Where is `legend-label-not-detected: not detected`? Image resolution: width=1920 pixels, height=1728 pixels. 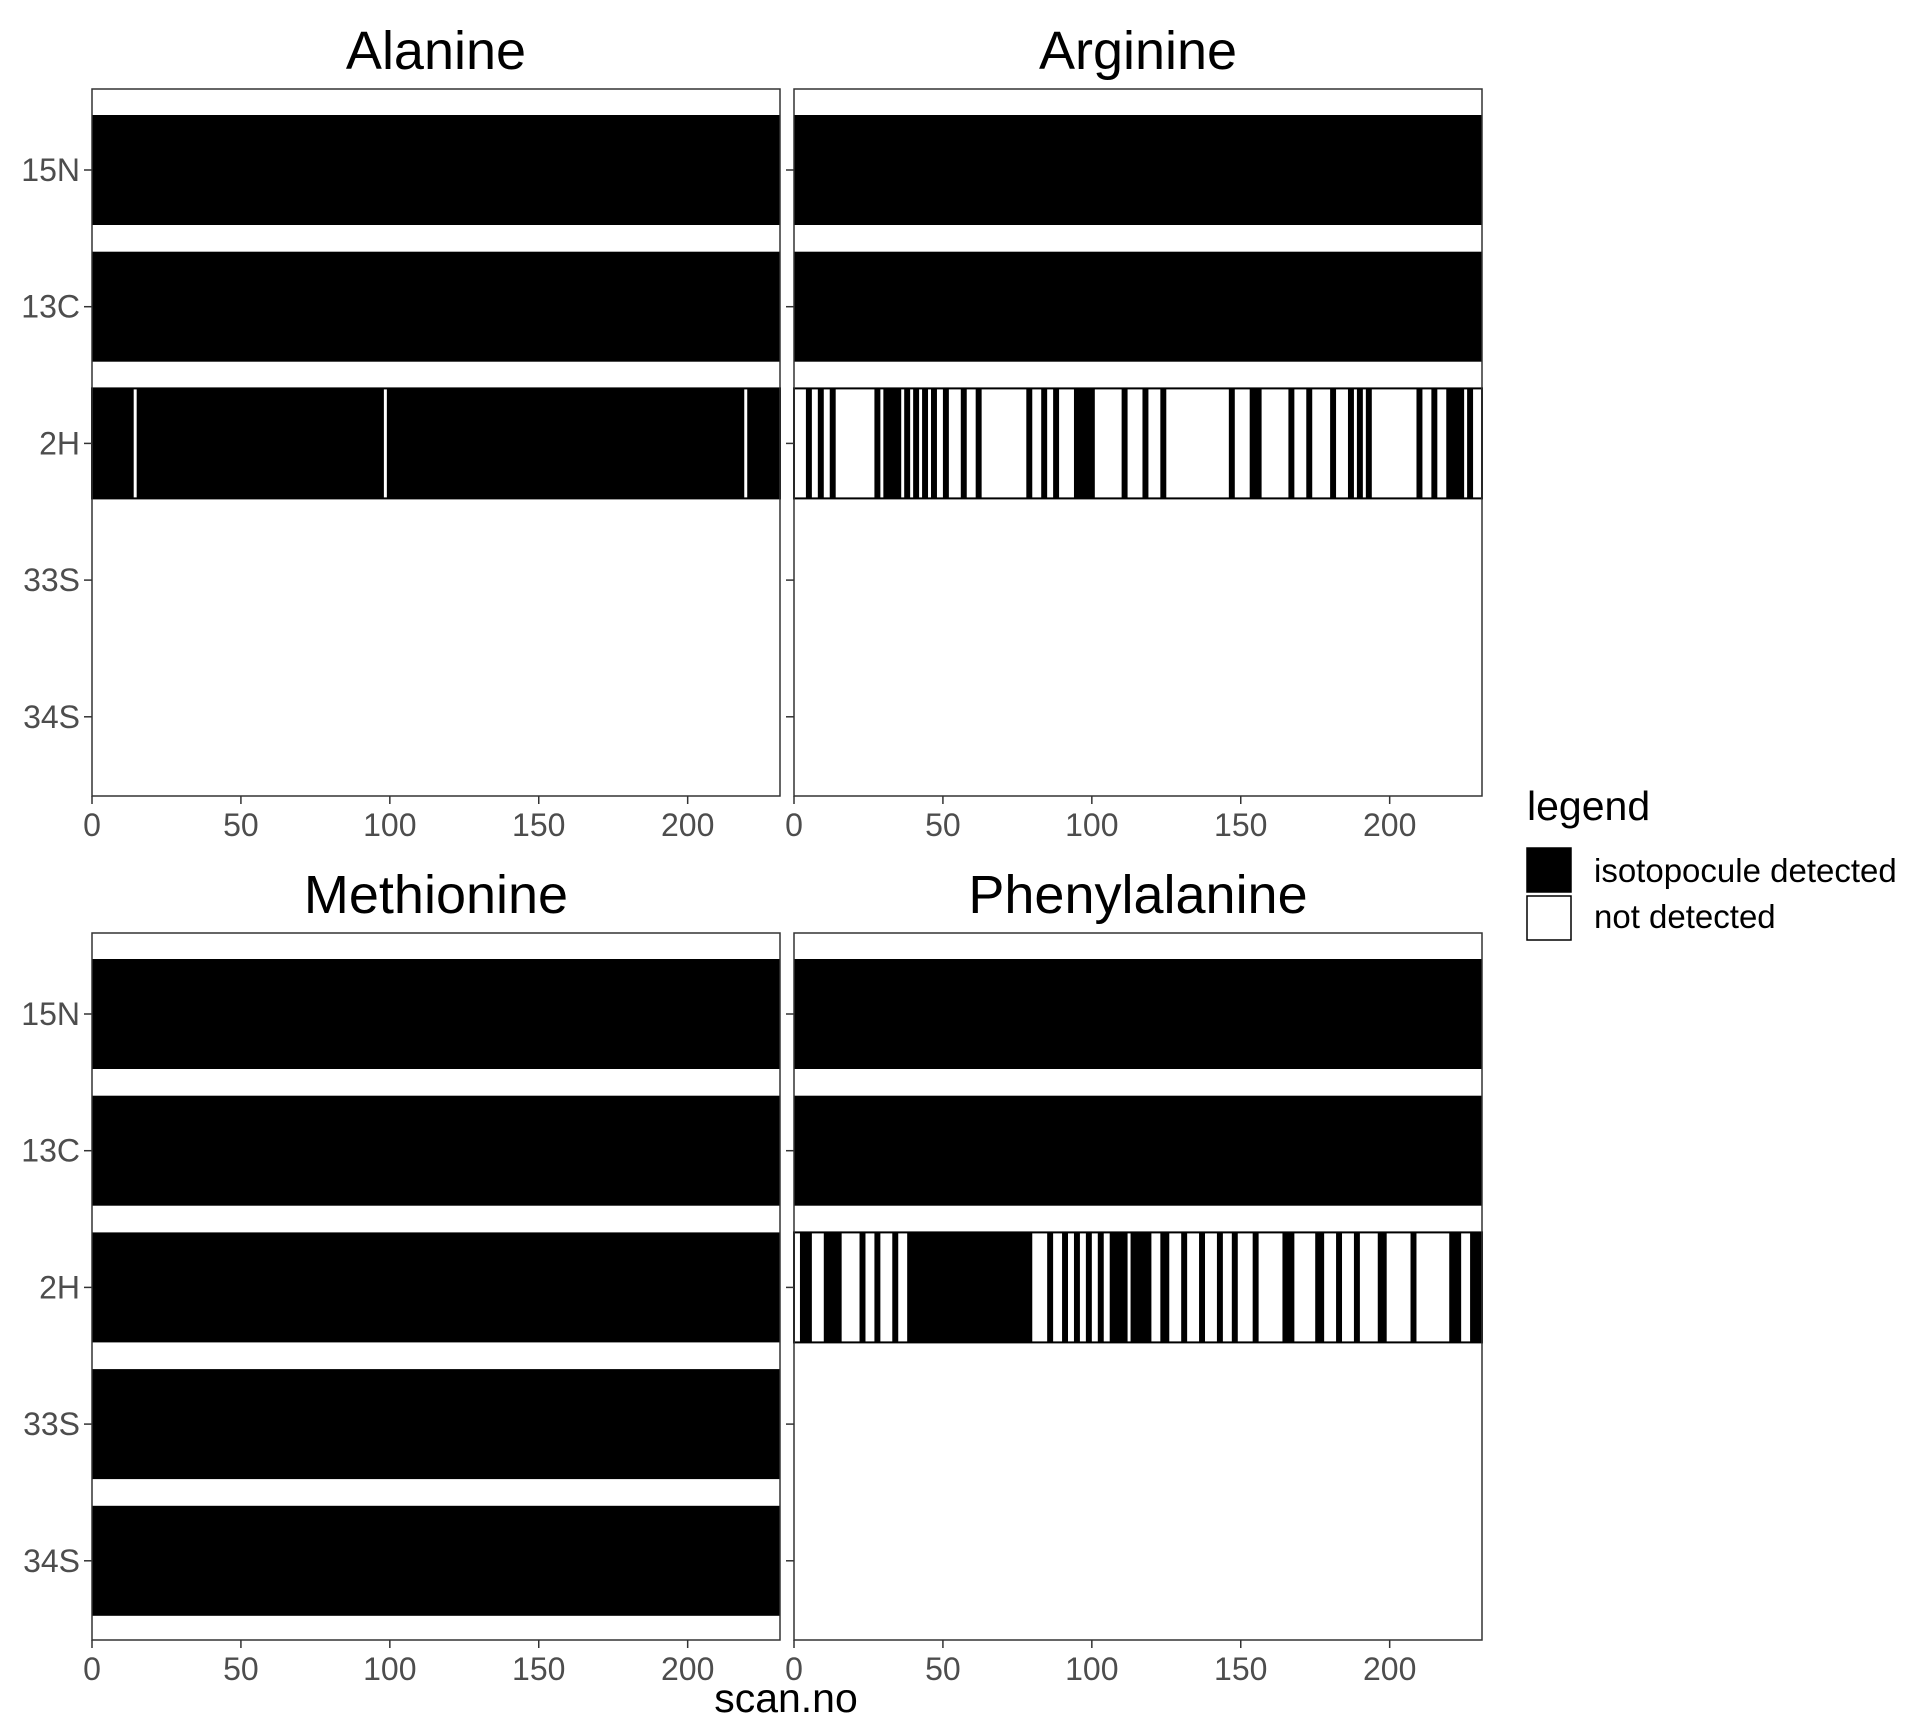
legend-label-not-detected: not detected is located at coordinates (1685, 916).